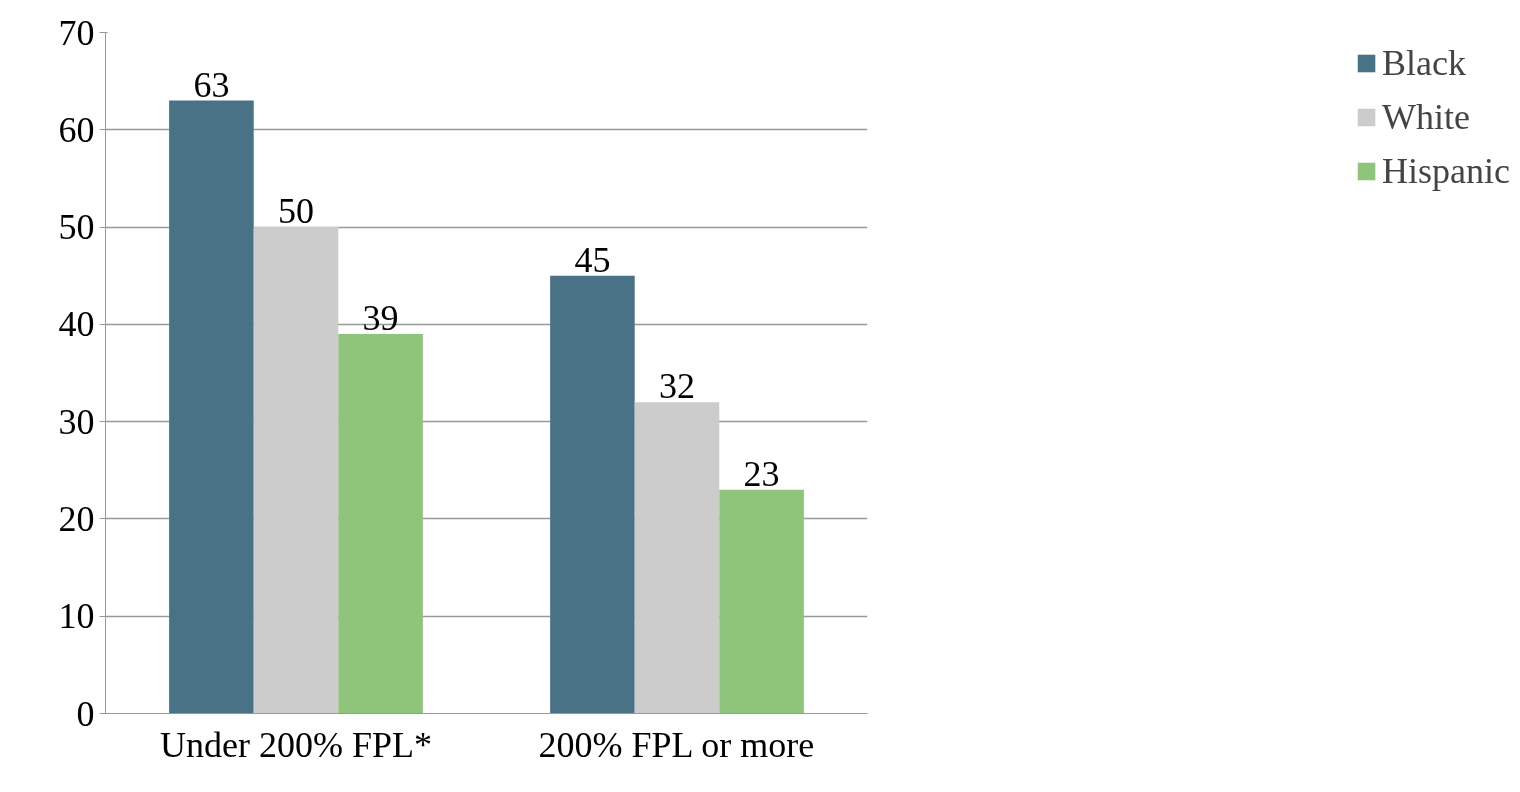 The width and height of the screenshot is (1520, 792). Describe the element at coordinates (380, 318) in the screenshot. I see `data-label: 39` at that location.